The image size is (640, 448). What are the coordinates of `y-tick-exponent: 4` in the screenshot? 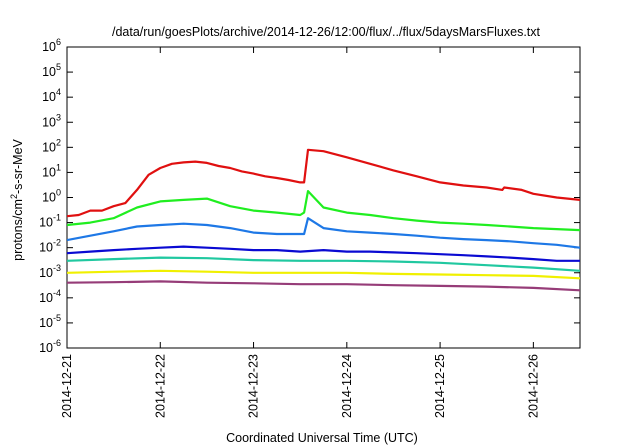 It's located at (58, 92).